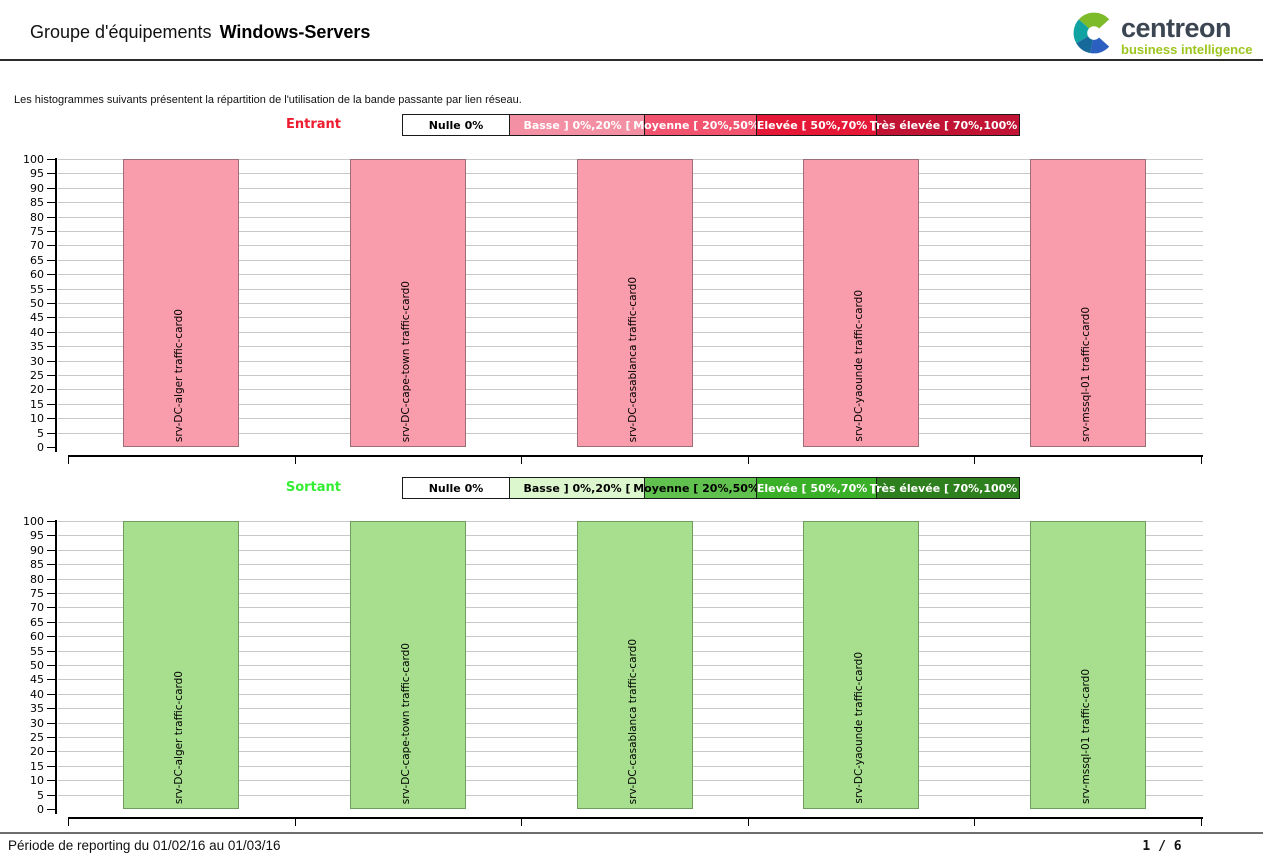 The image size is (1263, 863). What do you see at coordinates (1094, 35) in the screenshot?
I see `centreon-c-mark-icon` at bounding box center [1094, 35].